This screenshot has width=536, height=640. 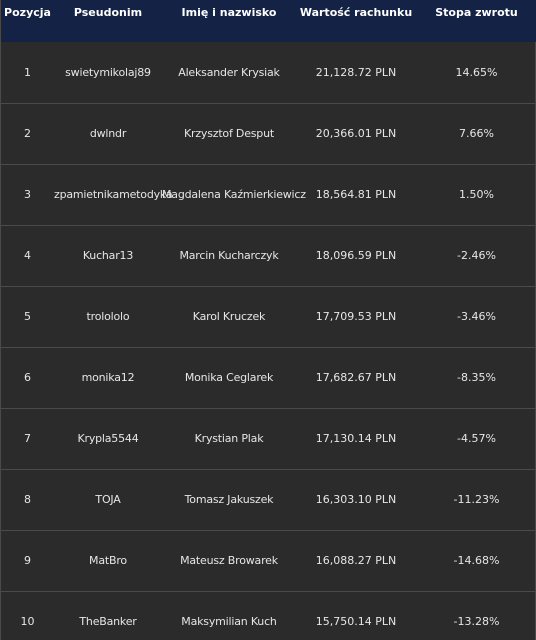 I want to click on cell-position: 5, so click(x=27, y=316).